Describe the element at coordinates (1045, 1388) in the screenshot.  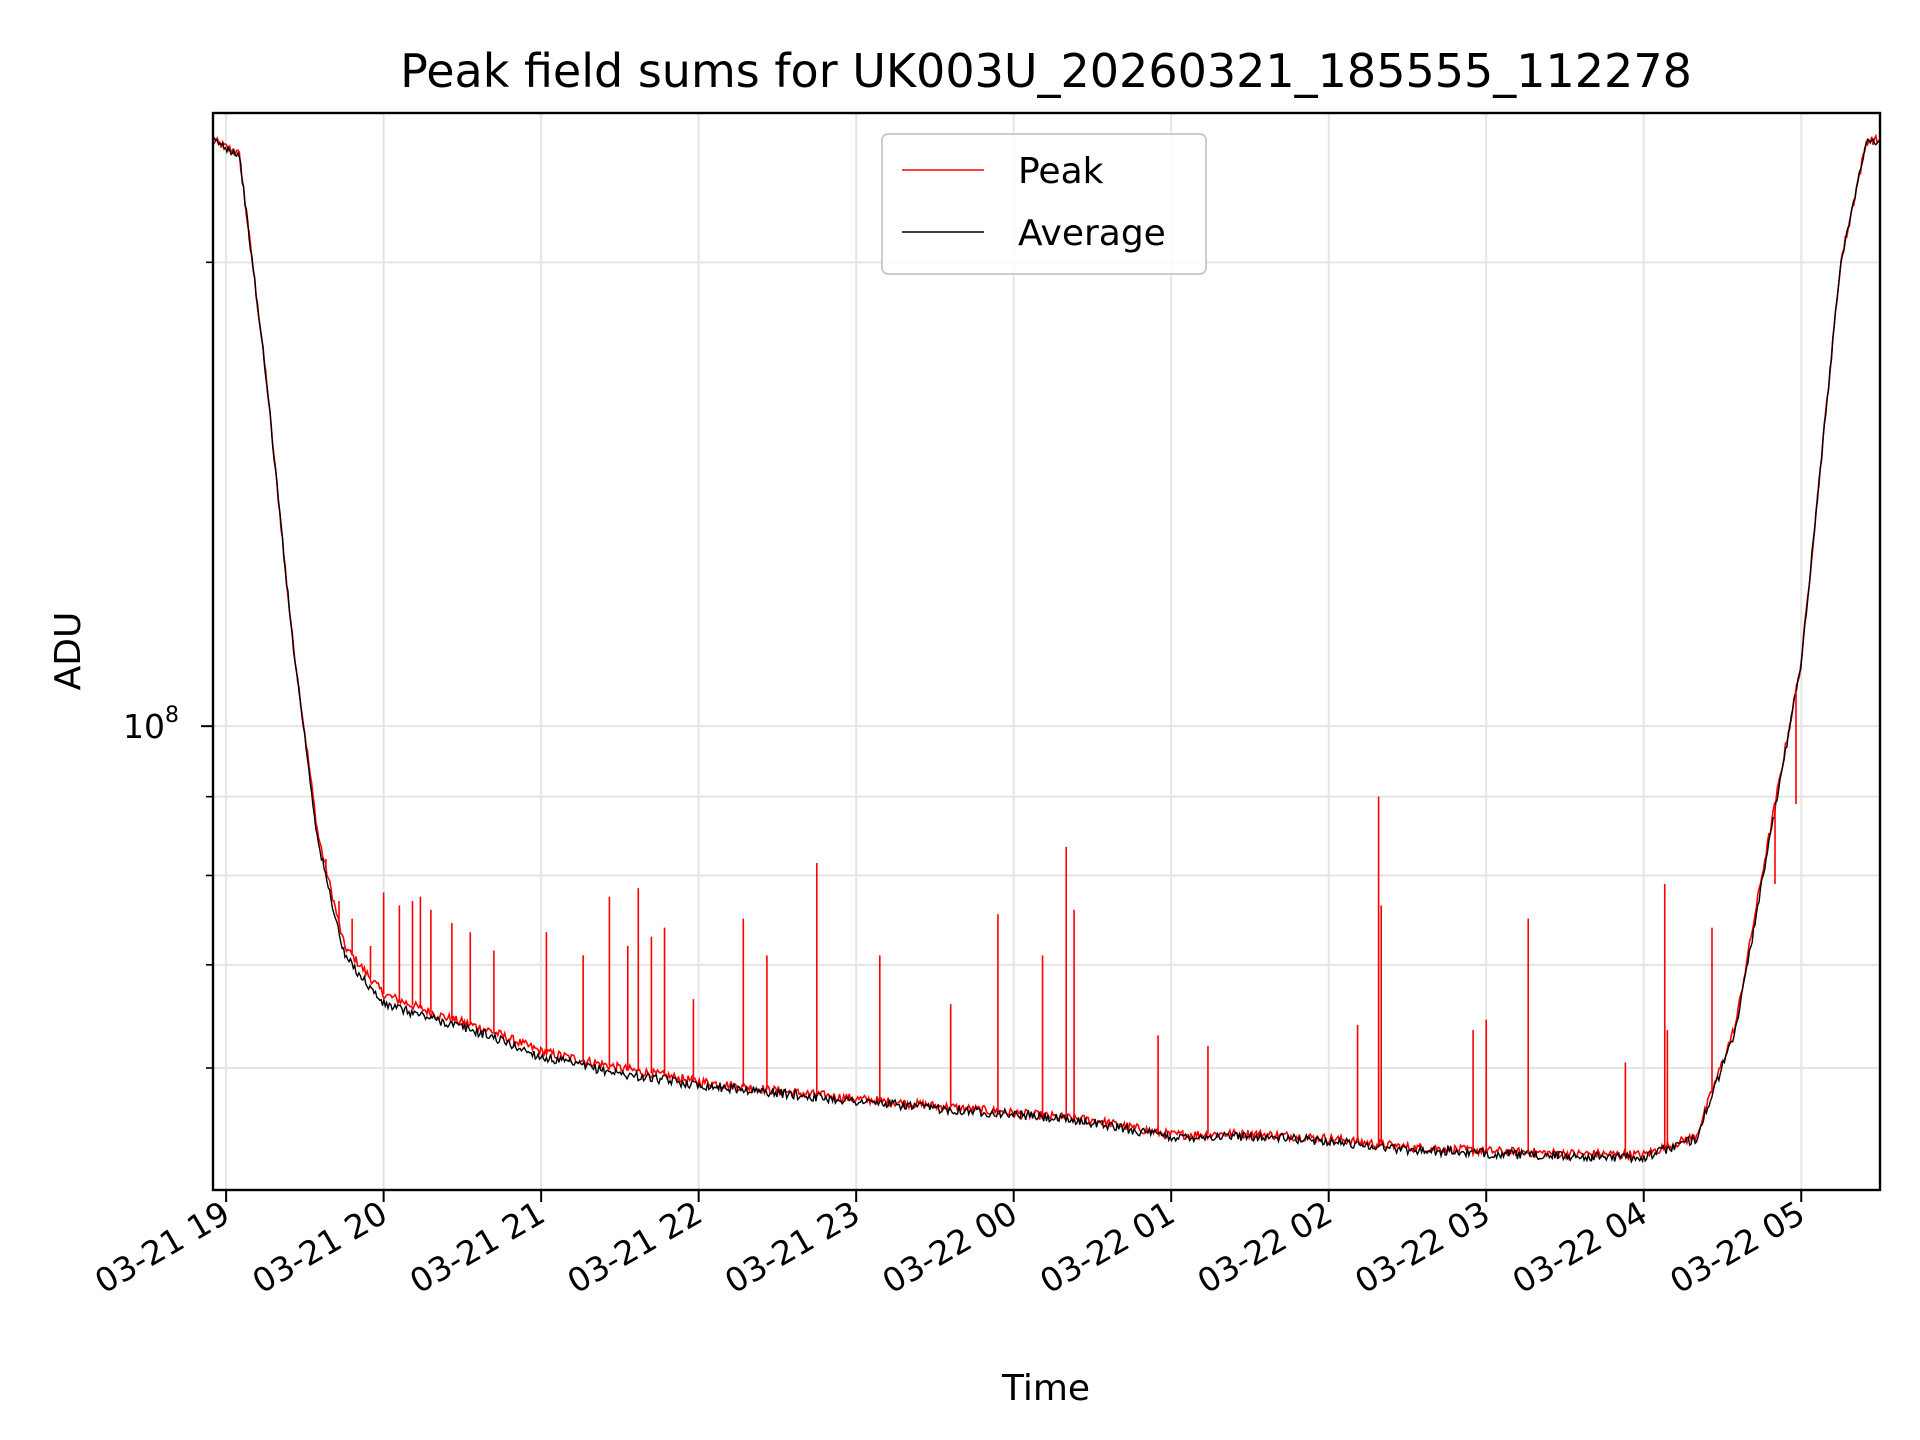
I see `x-axis-label: Time` at that location.